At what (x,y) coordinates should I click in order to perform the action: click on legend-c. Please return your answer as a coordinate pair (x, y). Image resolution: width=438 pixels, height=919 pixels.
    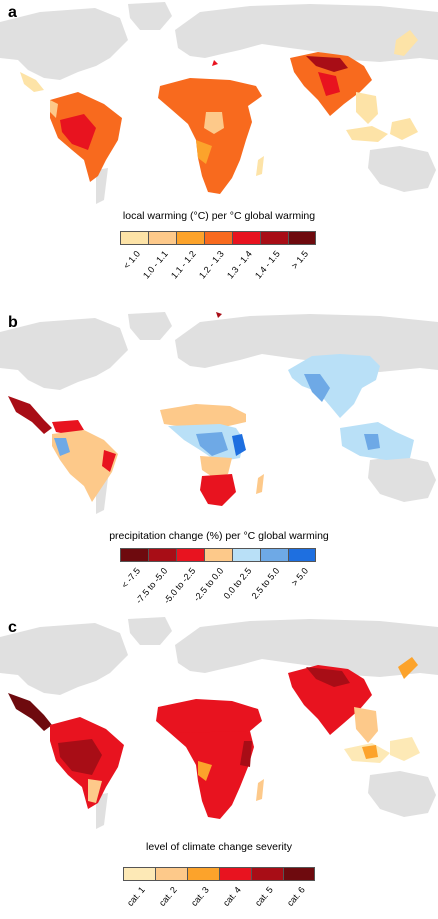
    Looking at the image, I should click on (219, 874).